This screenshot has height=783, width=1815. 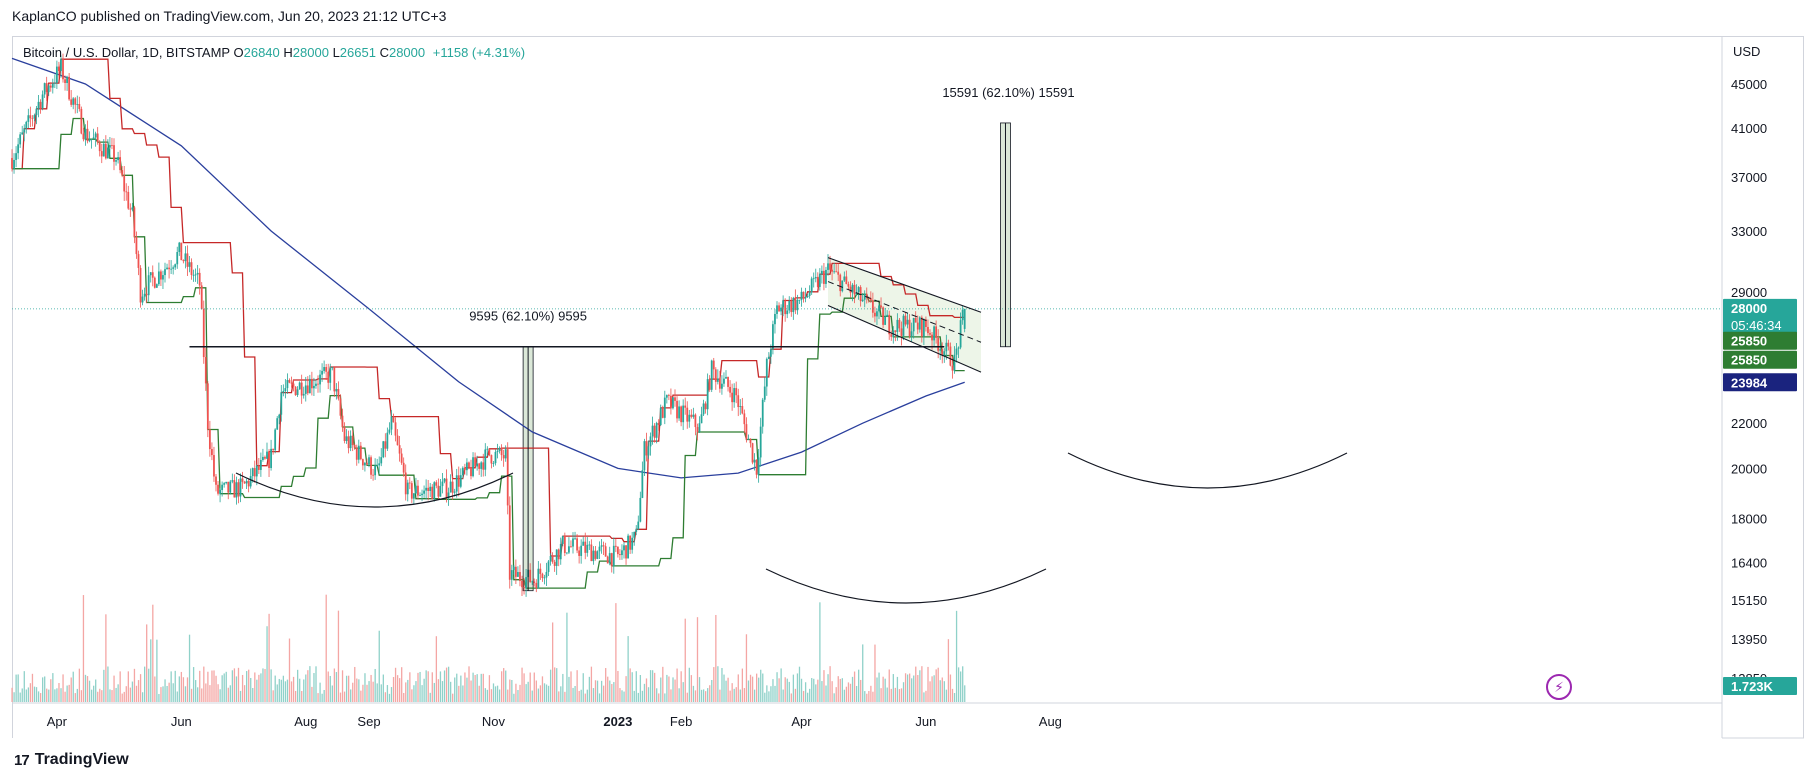 I want to click on low-label: L, so click(x=336, y=52).